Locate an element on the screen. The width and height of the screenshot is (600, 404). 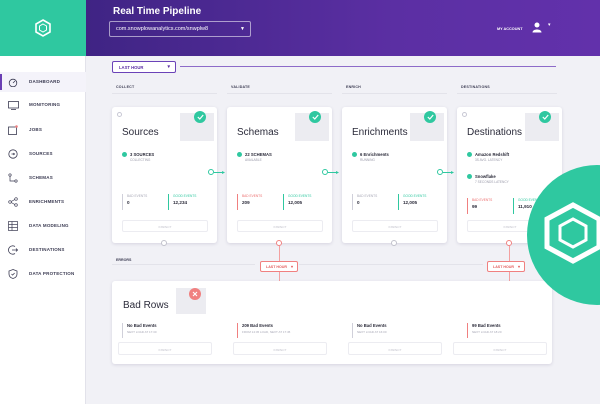
sidebar-item-data-modeling: DATA MODELING is located at coordinates (43, 226).